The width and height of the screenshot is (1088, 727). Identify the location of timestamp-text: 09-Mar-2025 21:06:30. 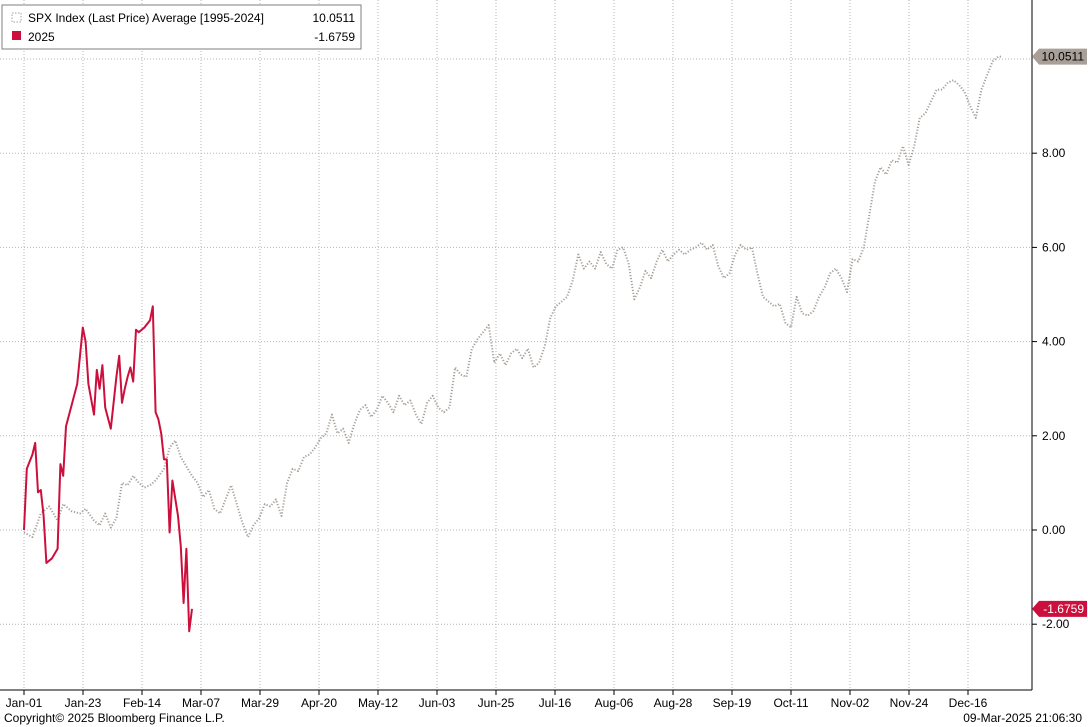
(1022, 718).